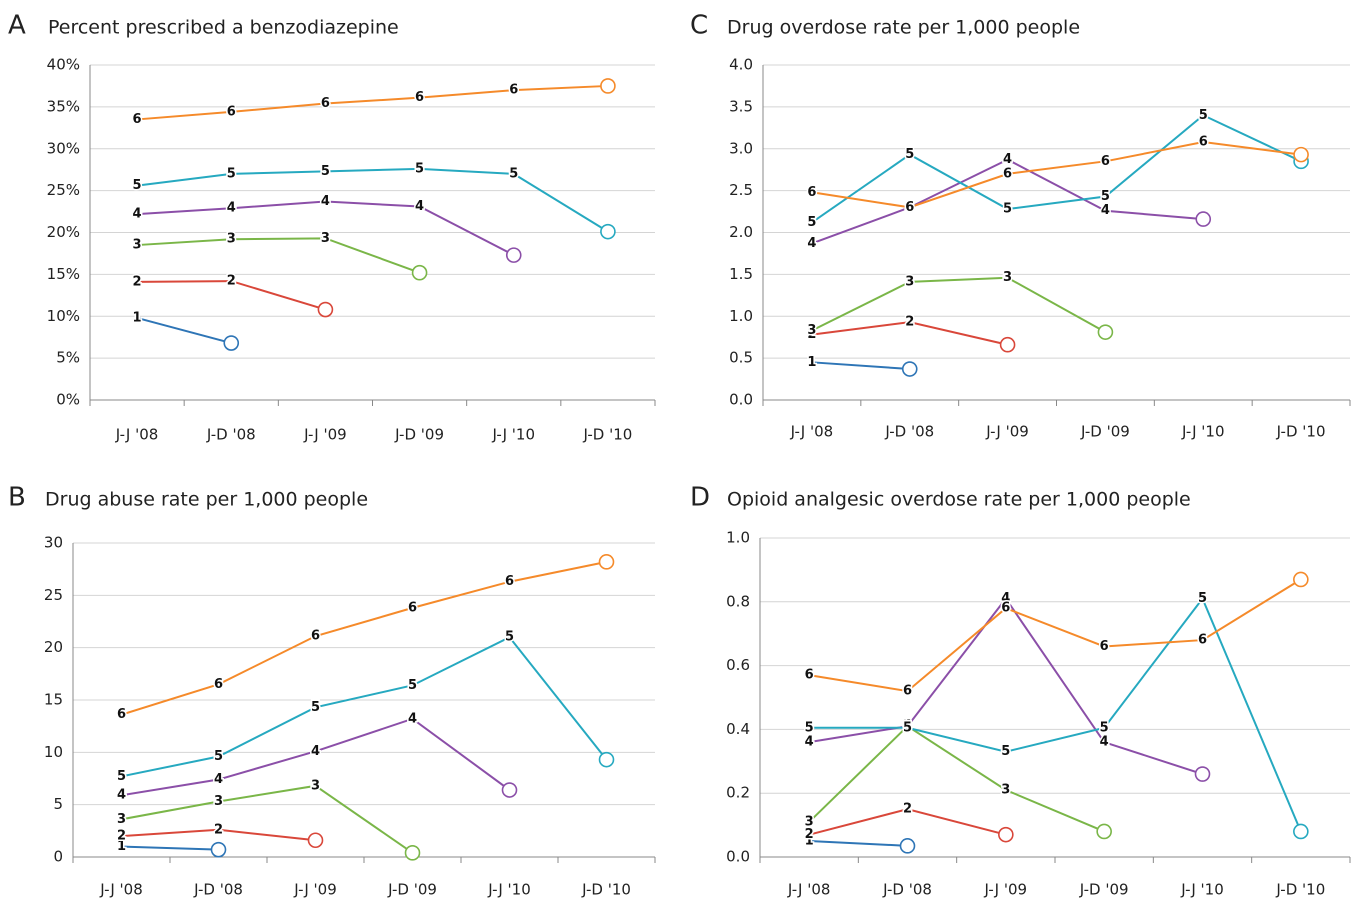 This screenshot has height=904, width=1360. I want to click on y-tick-label: 0.4, so click(738, 729).